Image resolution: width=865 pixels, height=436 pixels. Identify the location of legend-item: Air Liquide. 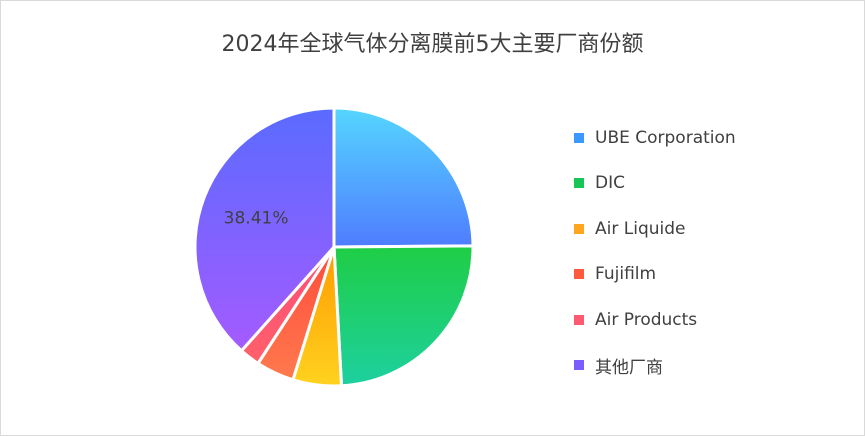
(714, 229).